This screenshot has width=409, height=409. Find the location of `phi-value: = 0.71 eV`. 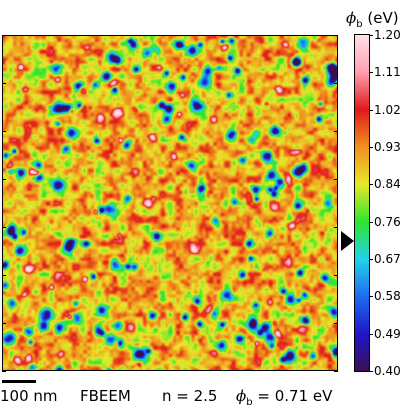

phi-value: = 0.71 eV is located at coordinates (295, 396).